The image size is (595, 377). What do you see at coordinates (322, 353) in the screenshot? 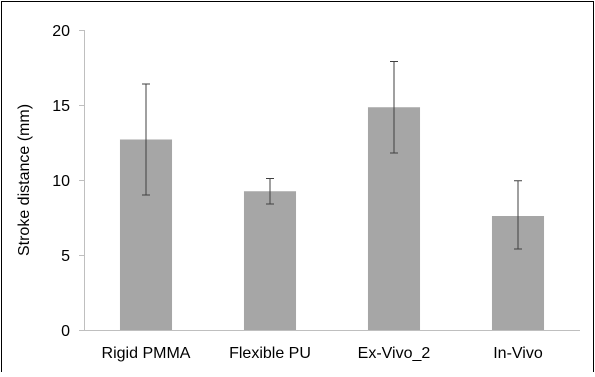
I see `x-labels-group: Rigid PMMA Flexible PU Ex-Vivo_2 In-Vivo` at bounding box center [322, 353].